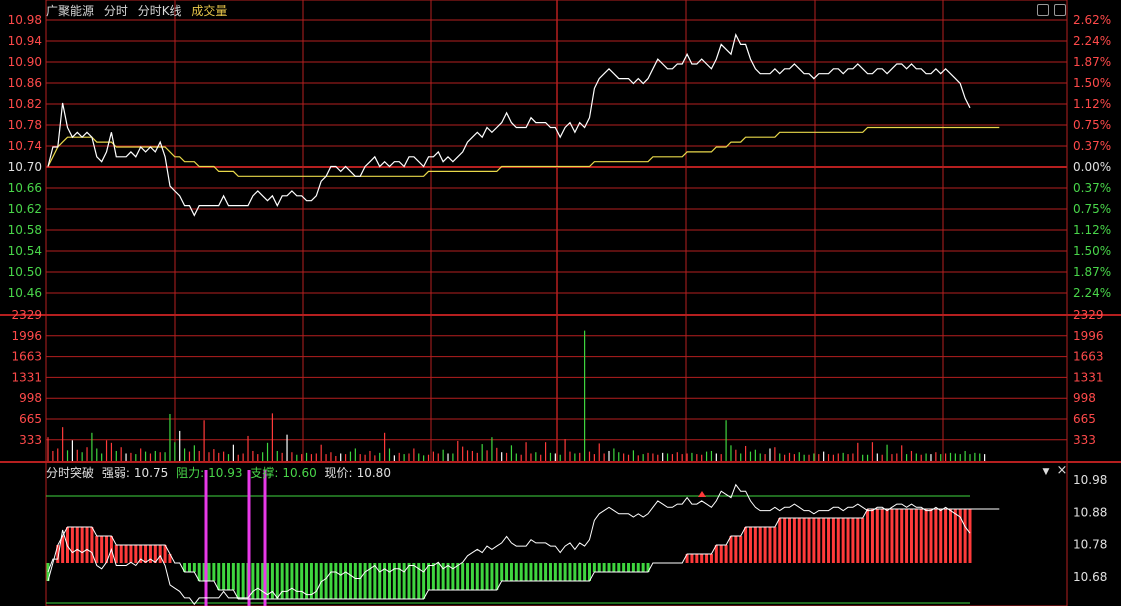 This screenshot has height=606, width=1121. What do you see at coordinates (523, 554) in the screenshot?
I see `indicator-avg-line` at bounding box center [523, 554].